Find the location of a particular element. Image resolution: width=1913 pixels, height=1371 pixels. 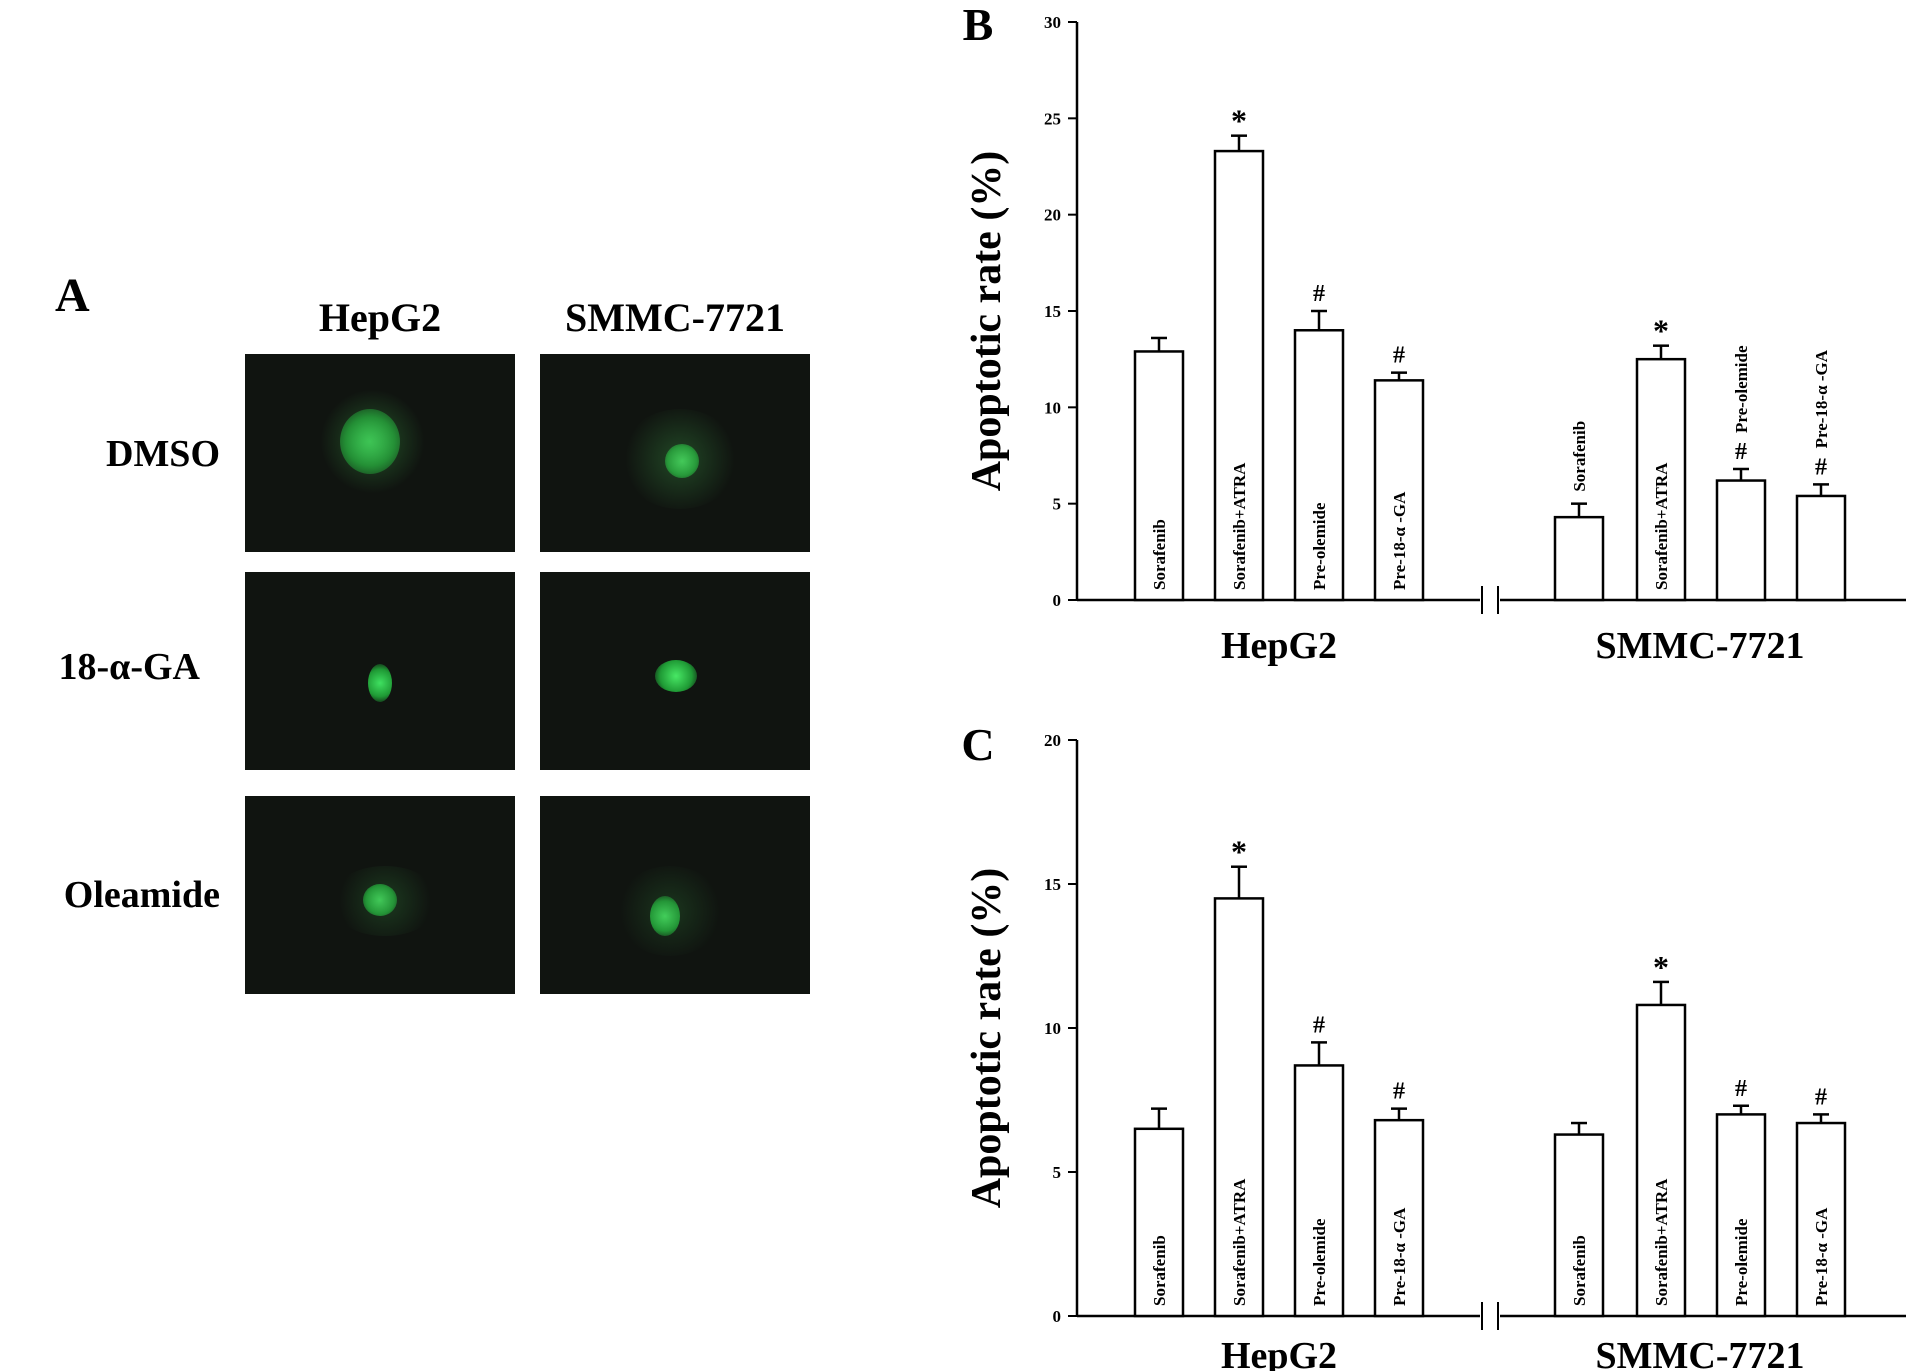

row-label-oleamide: Oleamide is located at coordinates (141, 895).